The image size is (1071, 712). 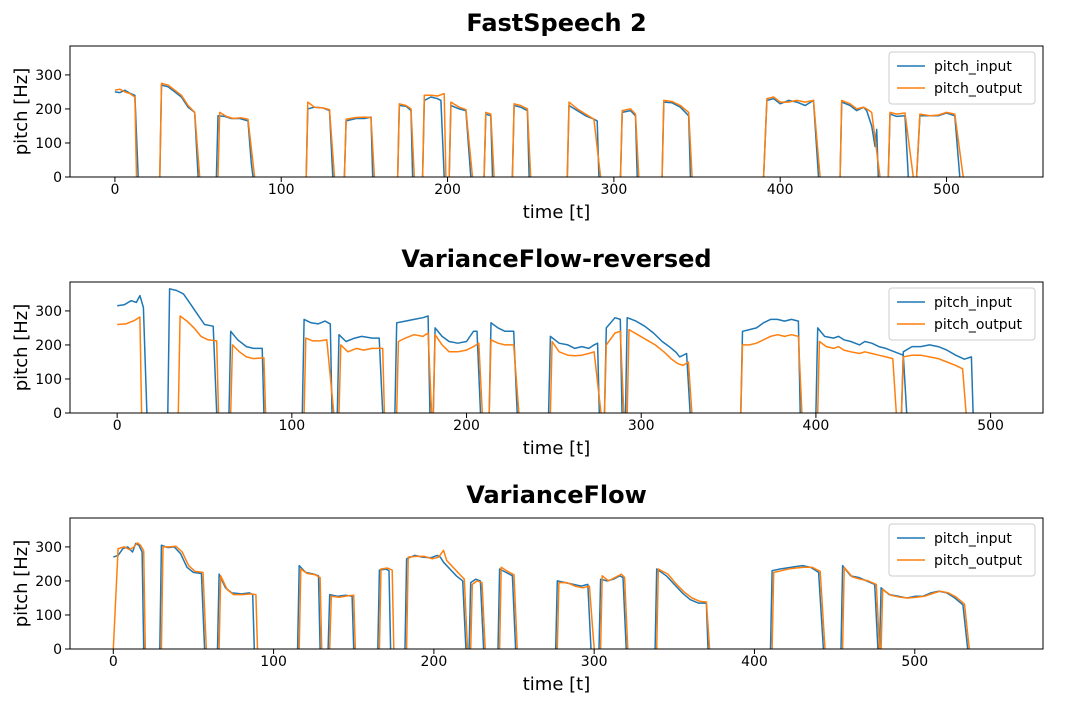 What do you see at coordinates (557, 448) in the screenshot?
I see `x-axis-label: time [t]` at bounding box center [557, 448].